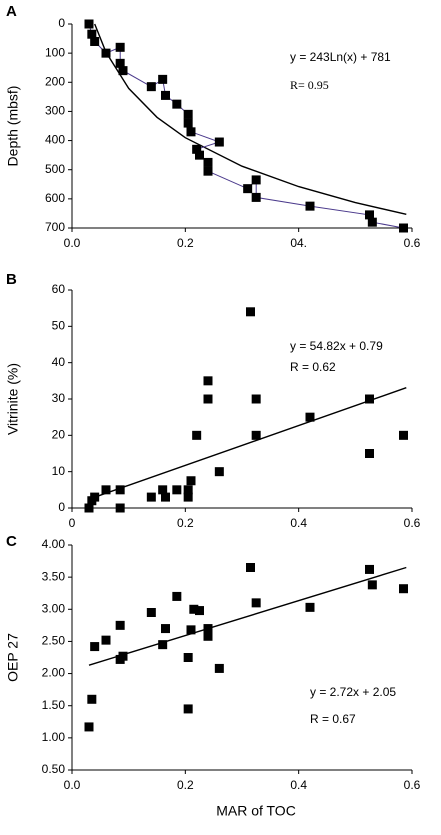  What do you see at coordinates (59, 289) in the screenshot?
I see `y-tick-label: 60` at bounding box center [59, 289].